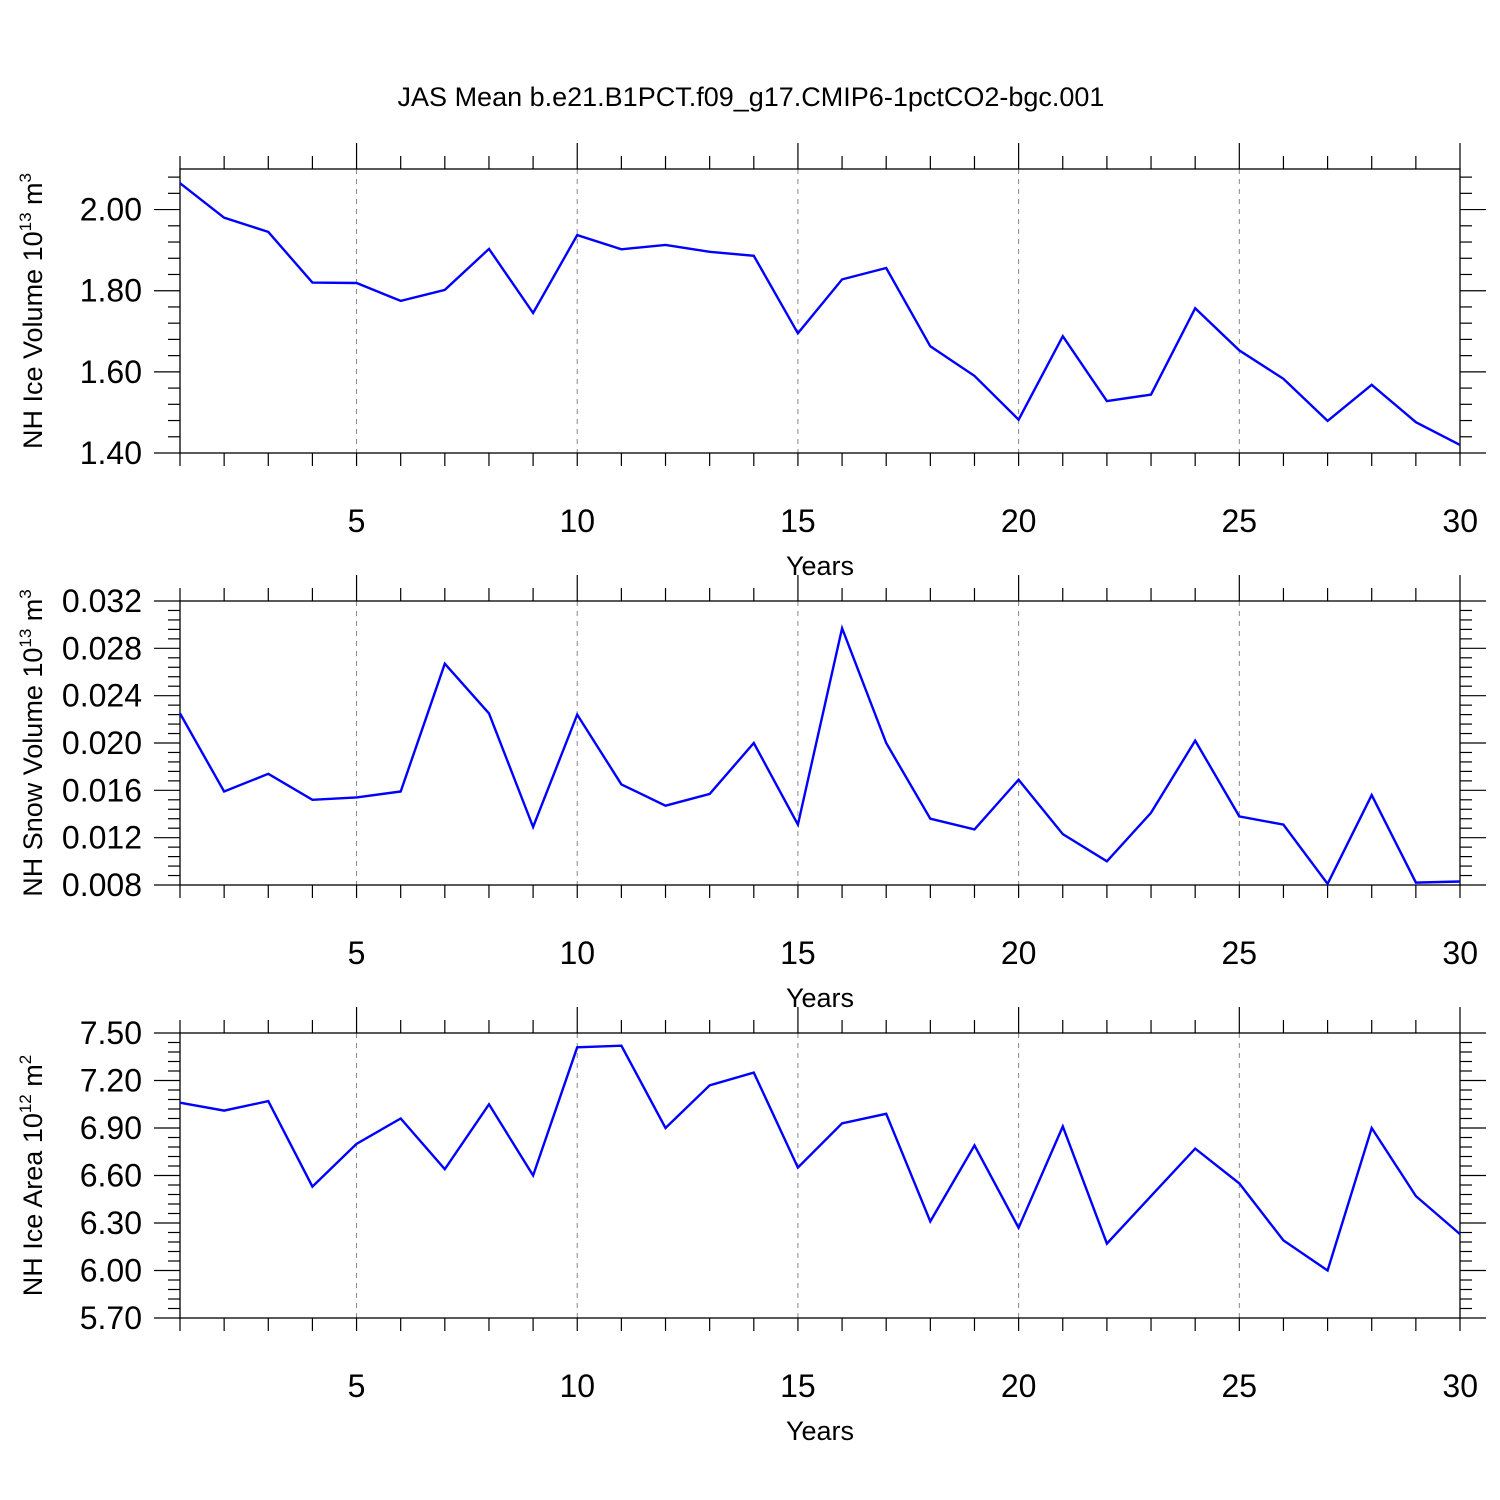 The height and width of the screenshot is (1500, 1500). What do you see at coordinates (102, 838) in the screenshot?
I see `y-tick-label: 0.012` at bounding box center [102, 838].